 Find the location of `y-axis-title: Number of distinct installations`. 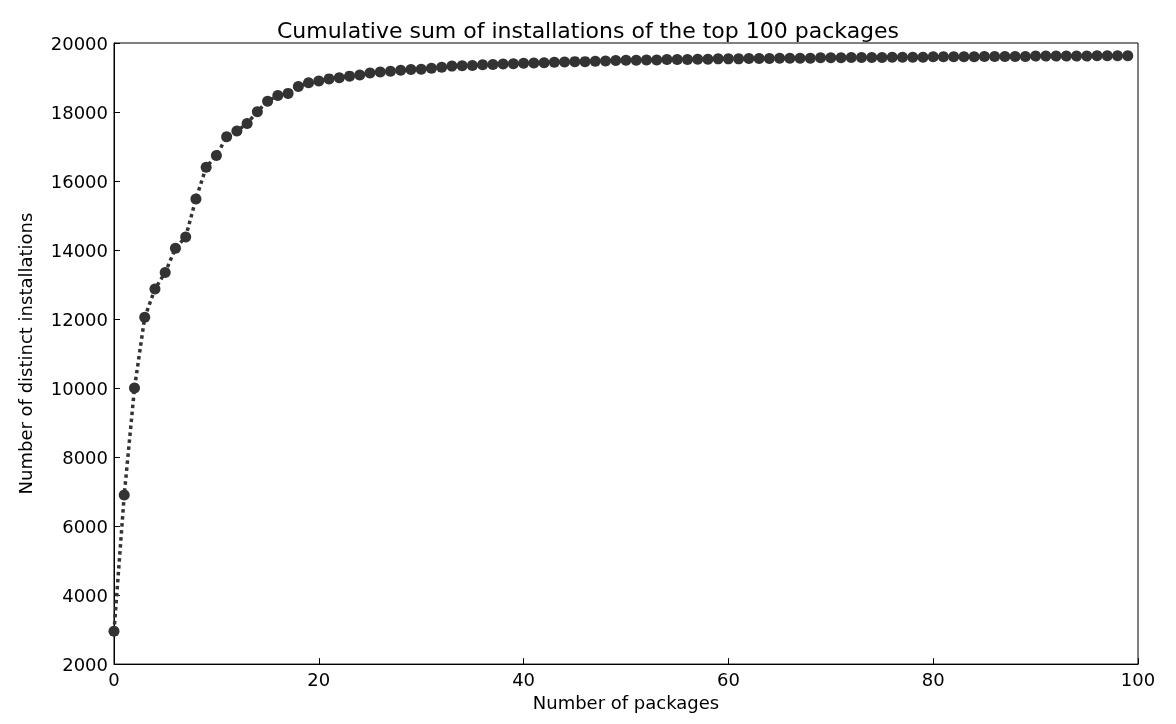

y-axis-title: Number of distinct installations is located at coordinates (25, 353).